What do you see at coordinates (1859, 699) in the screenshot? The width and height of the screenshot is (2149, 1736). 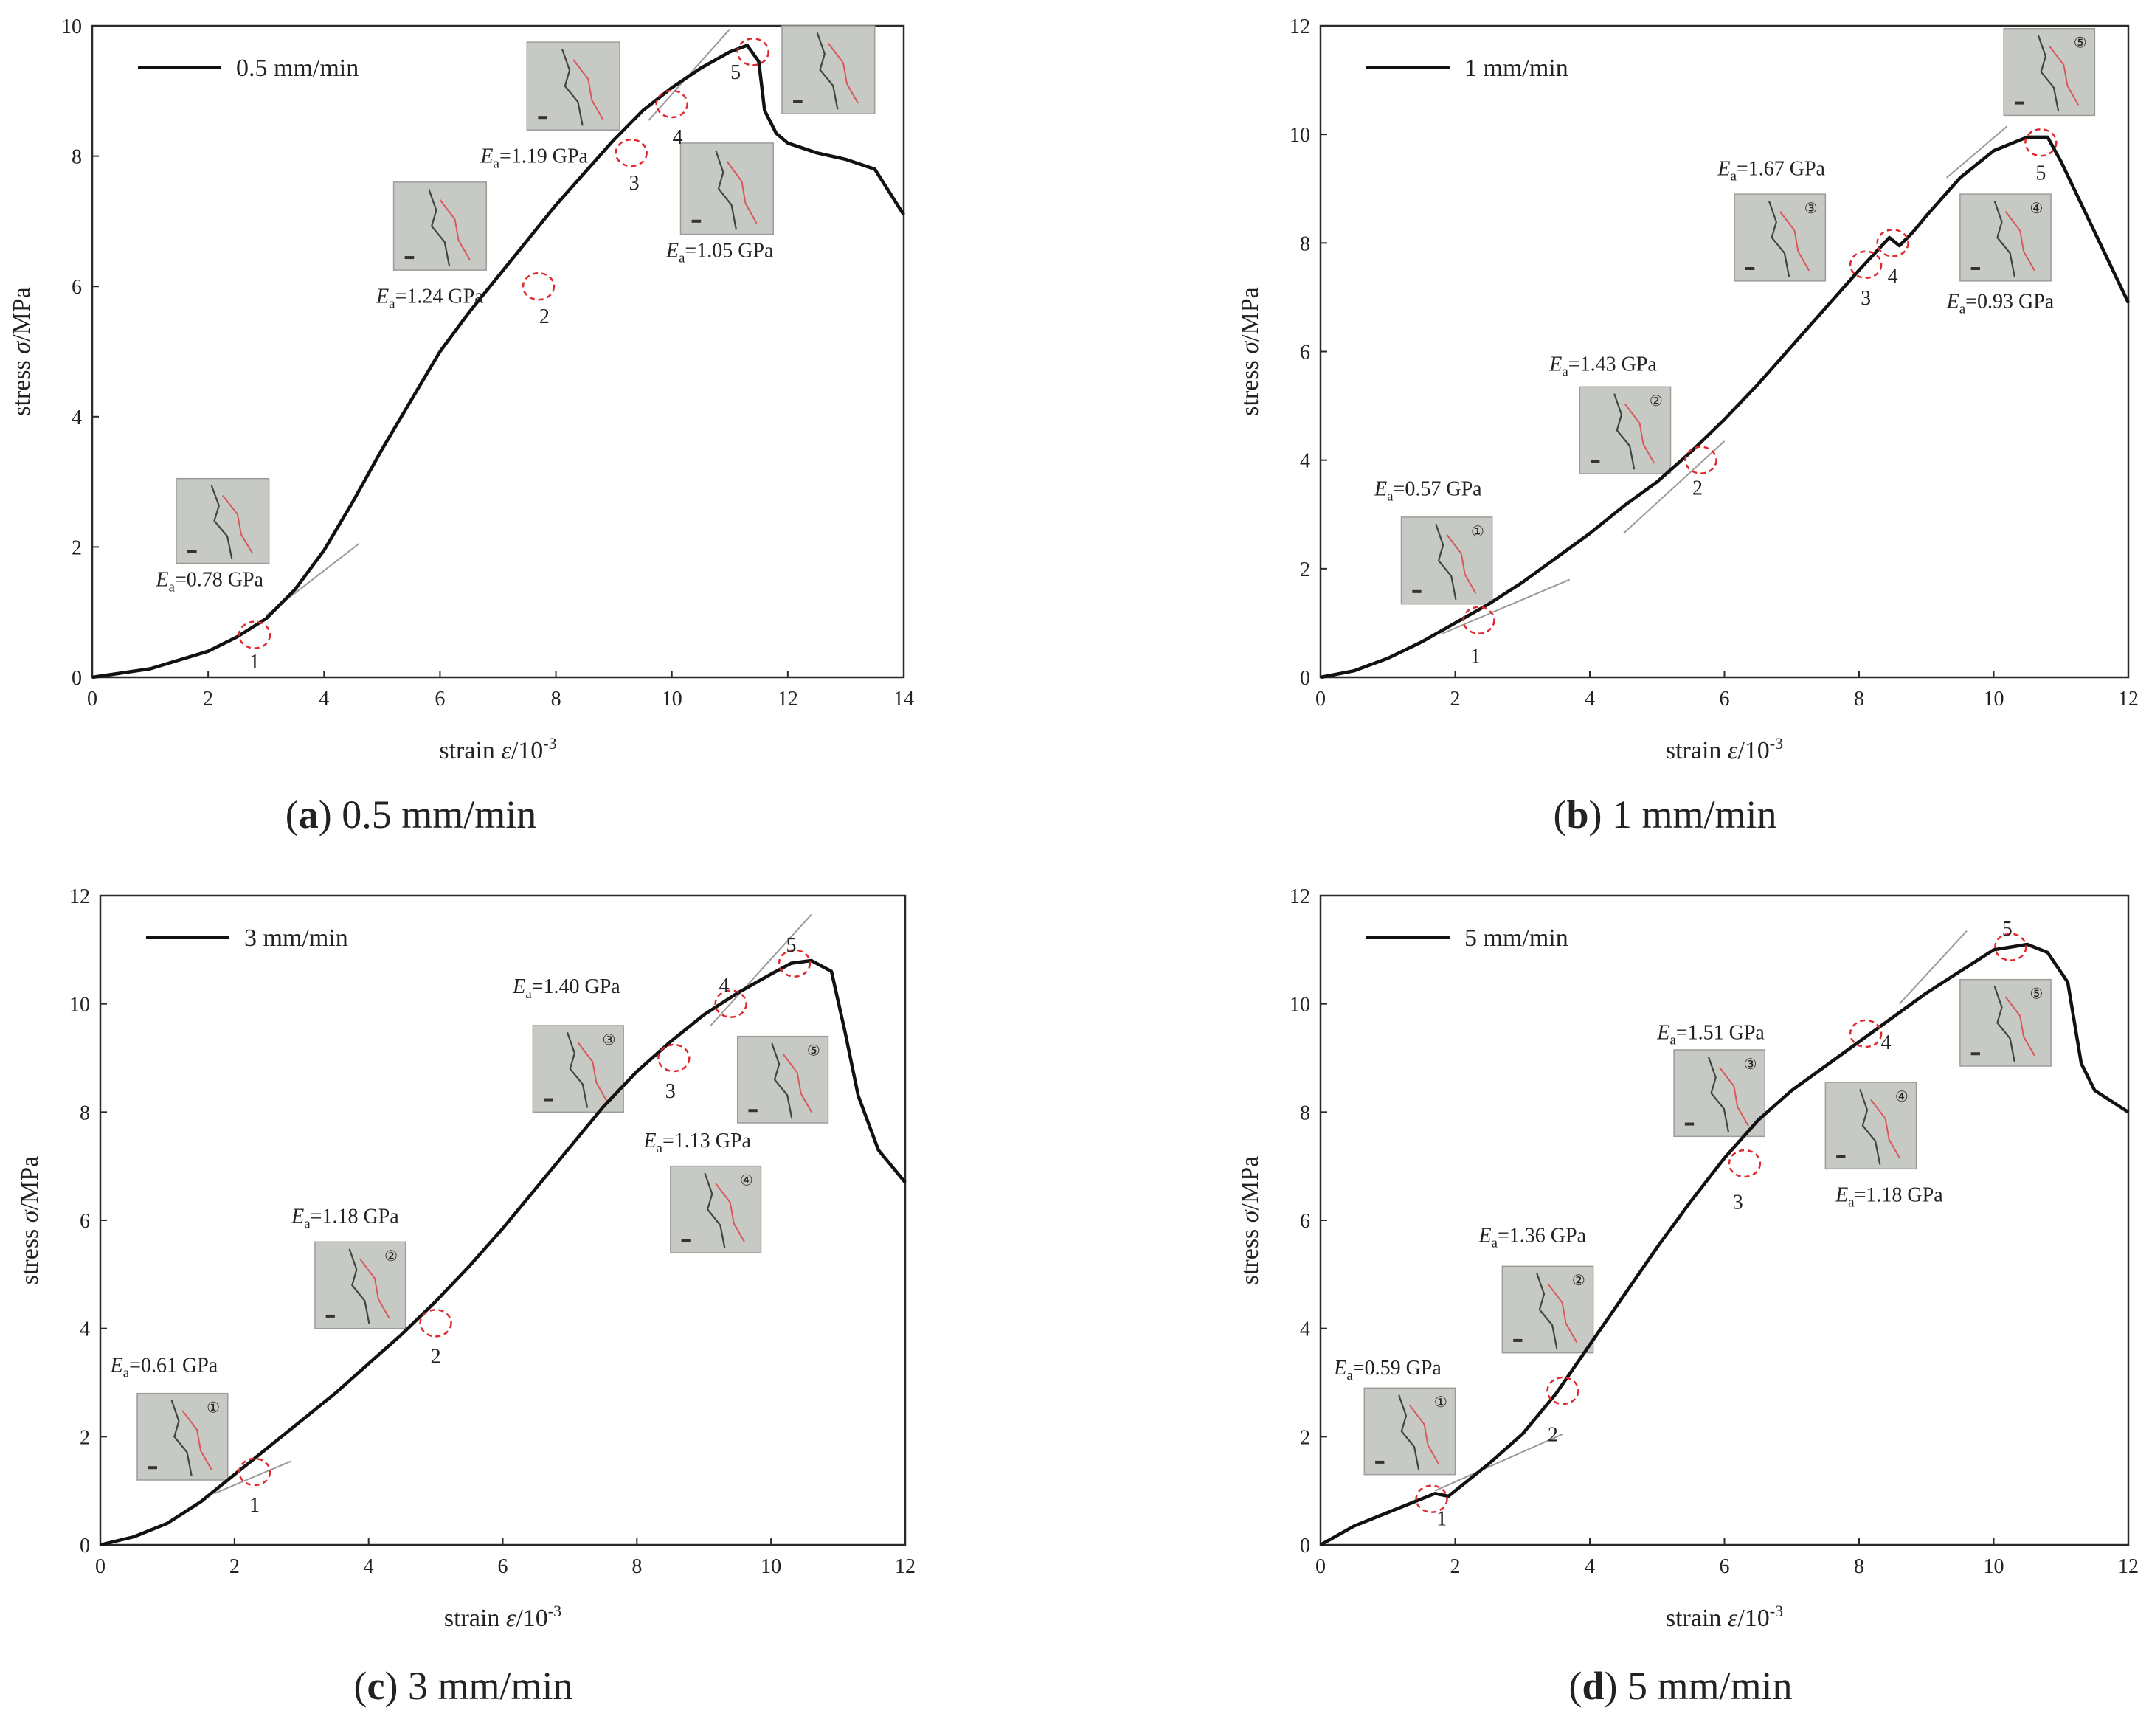 I see `x-tick-label: 8` at bounding box center [1859, 699].